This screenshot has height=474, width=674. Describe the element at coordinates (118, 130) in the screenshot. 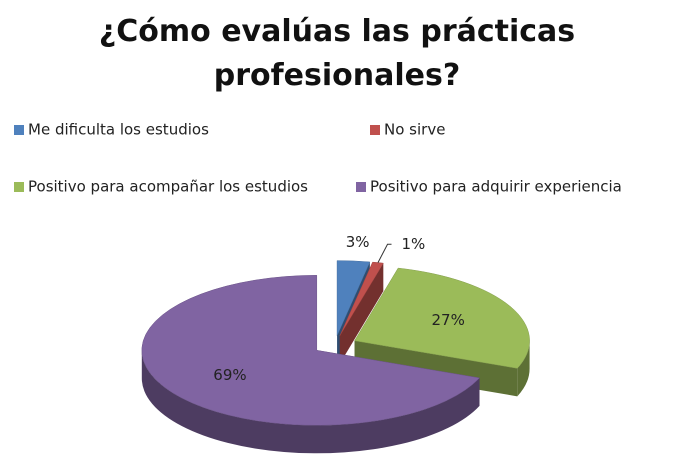

I see `legend-label: Me dificulta los estudios` at that location.